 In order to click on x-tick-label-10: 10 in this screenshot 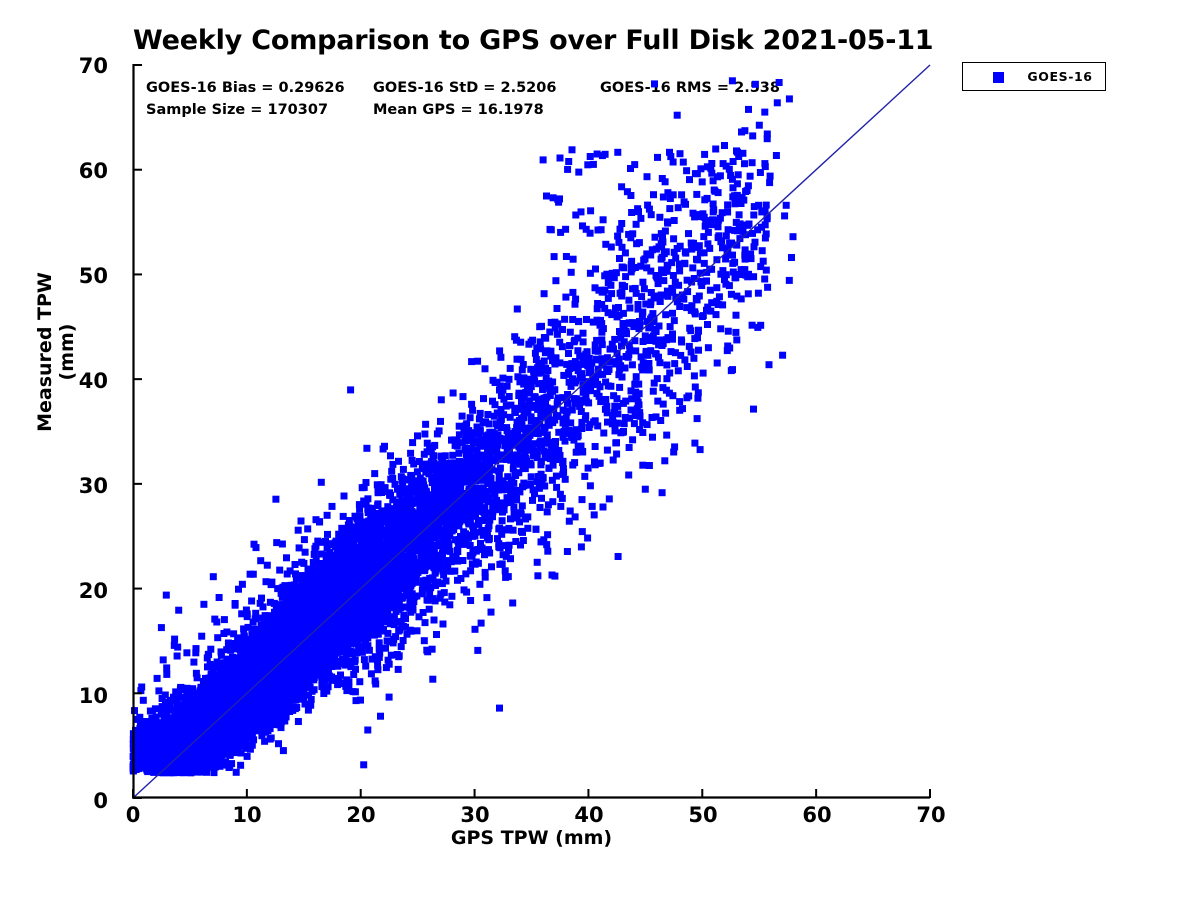, I will do `click(247, 815)`.